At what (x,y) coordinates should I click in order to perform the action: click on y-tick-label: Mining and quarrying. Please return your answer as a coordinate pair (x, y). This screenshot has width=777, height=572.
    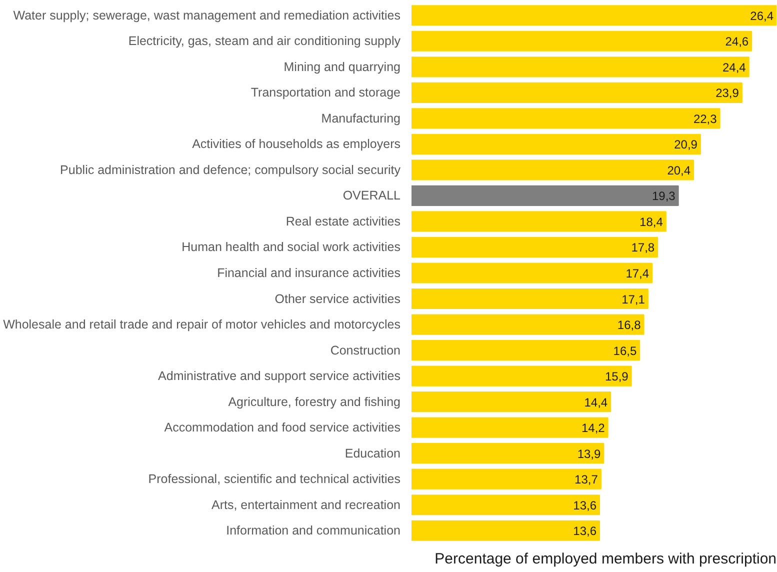
    Looking at the image, I should click on (342, 67).